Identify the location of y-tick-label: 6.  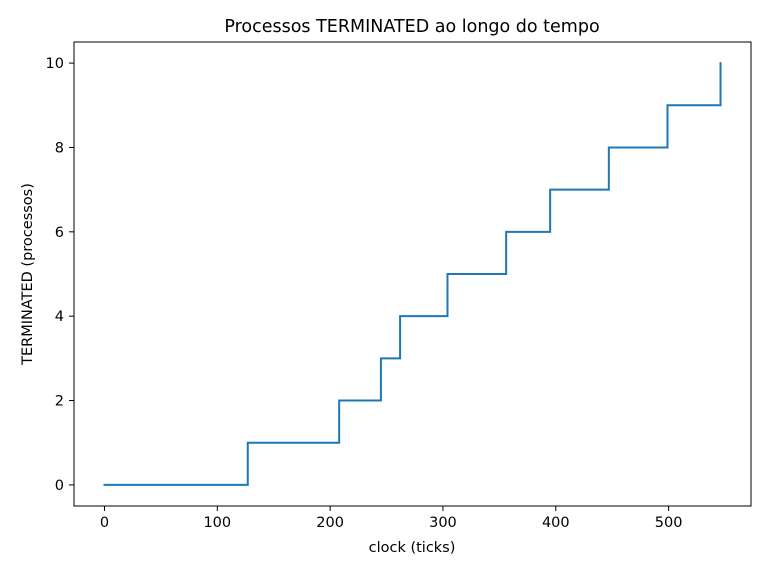
(59, 233).